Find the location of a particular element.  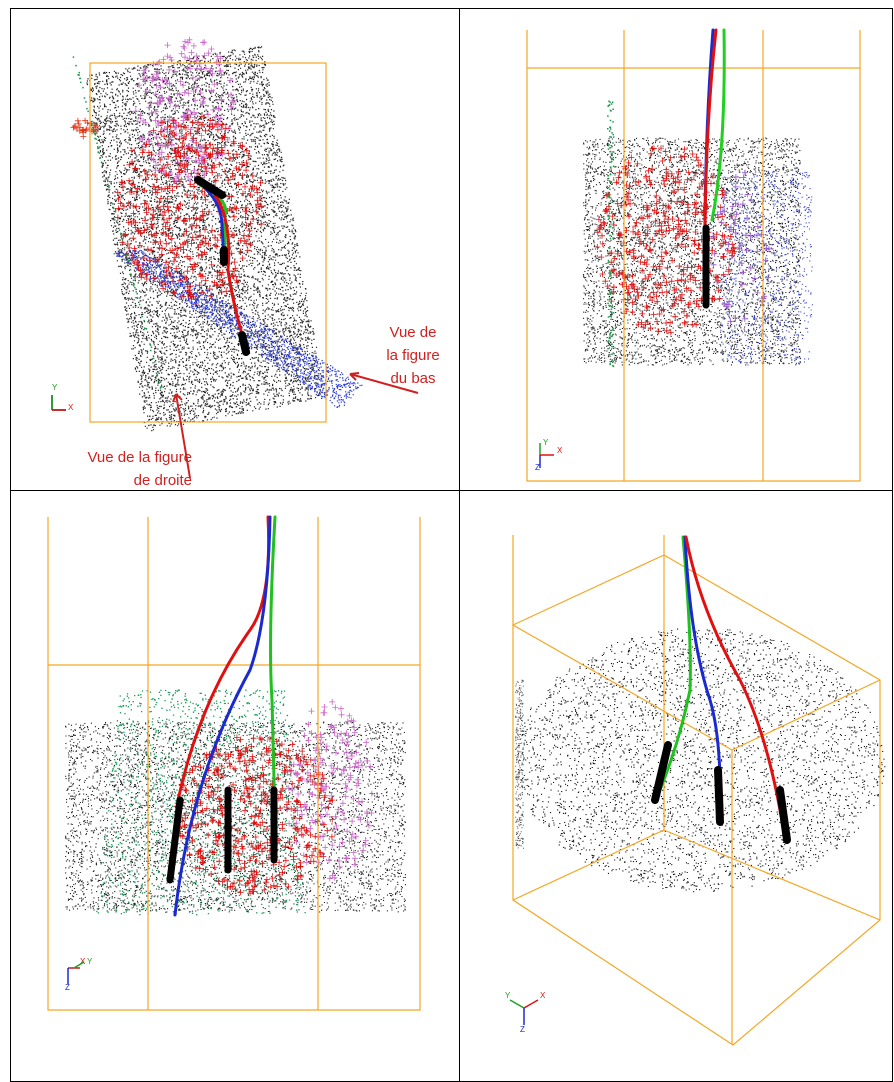

annotation: la figure is located at coordinates (412, 355).